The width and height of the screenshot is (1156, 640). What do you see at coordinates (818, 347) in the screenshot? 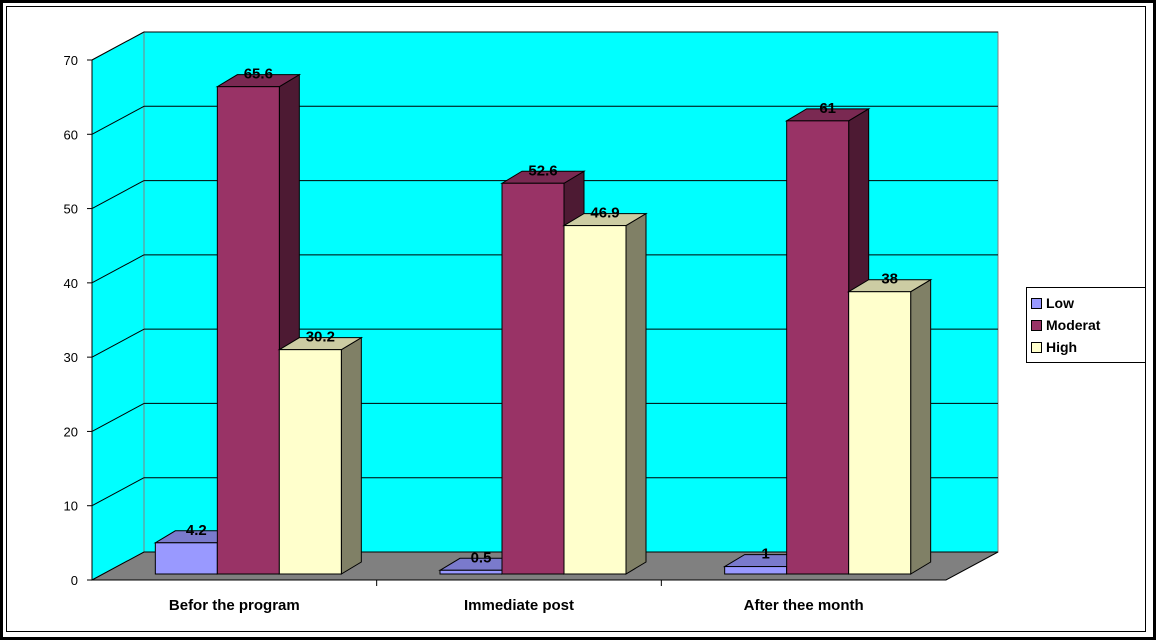
I see `bar-moderat-after-thee-month` at bounding box center [818, 347].